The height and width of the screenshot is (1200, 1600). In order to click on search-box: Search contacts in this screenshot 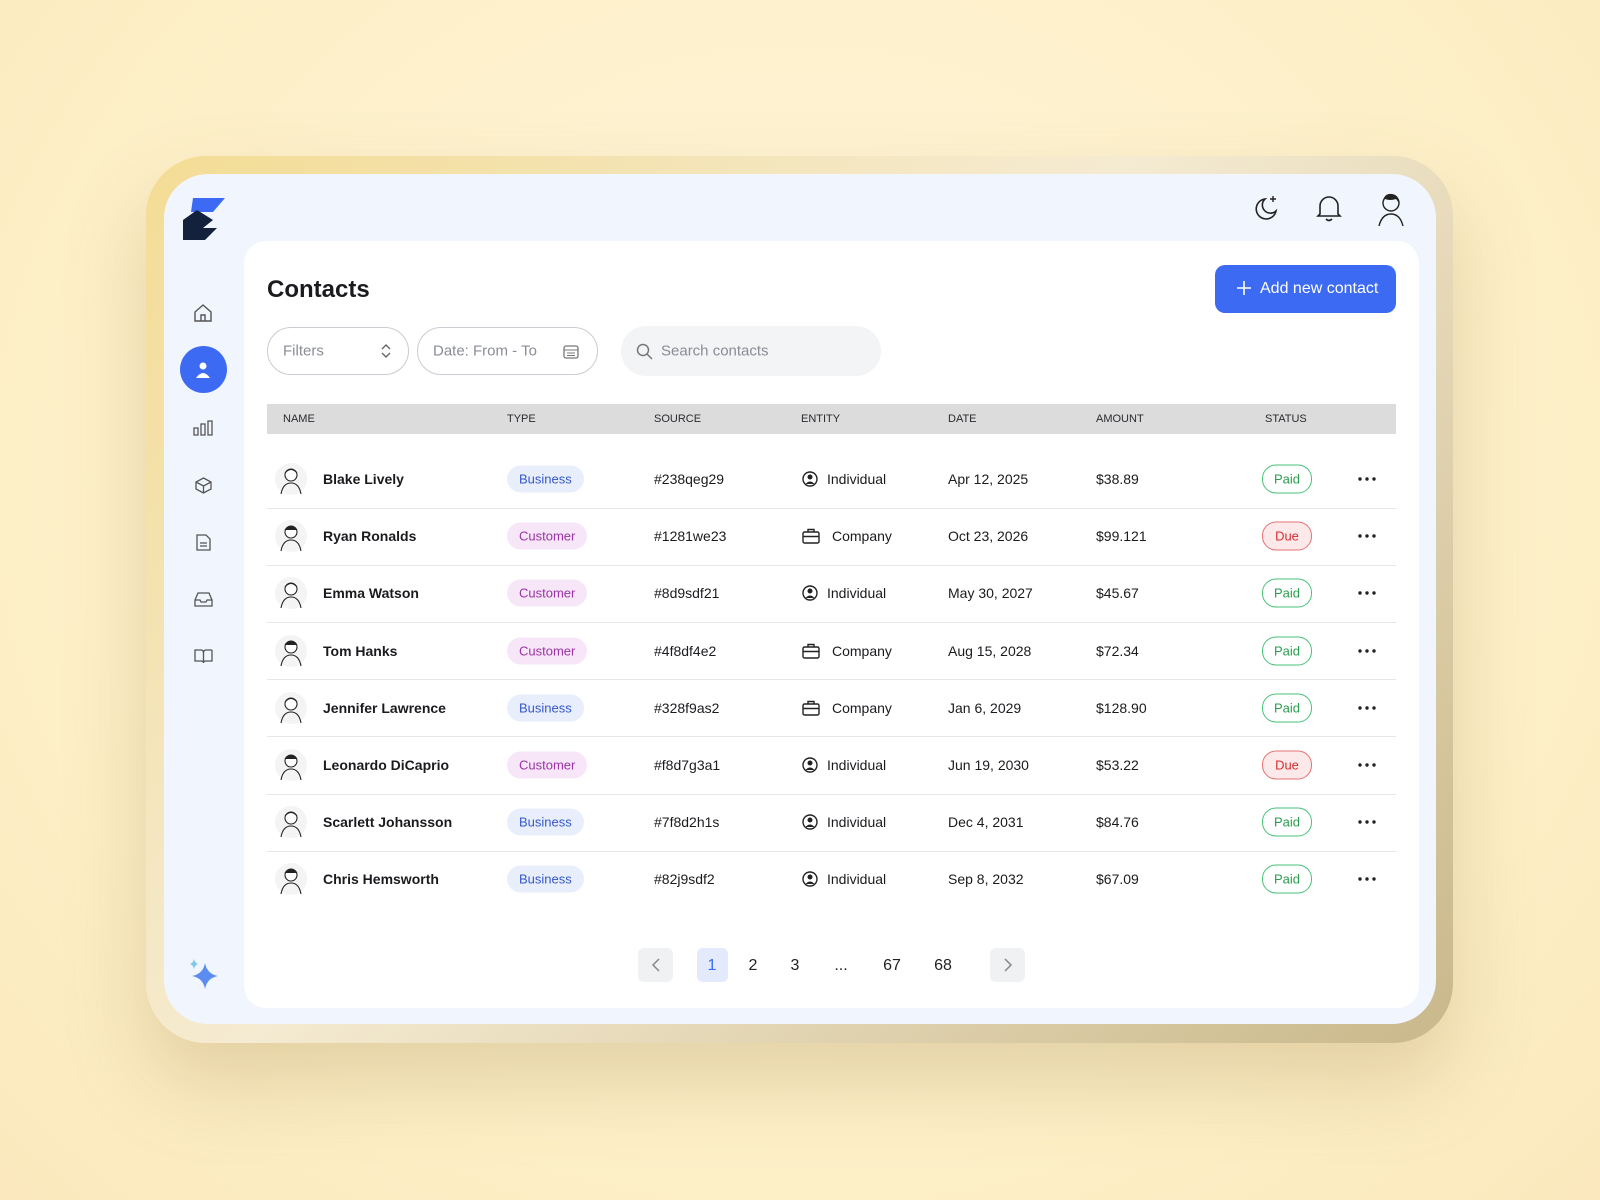, I will do `click(751, 351)`.